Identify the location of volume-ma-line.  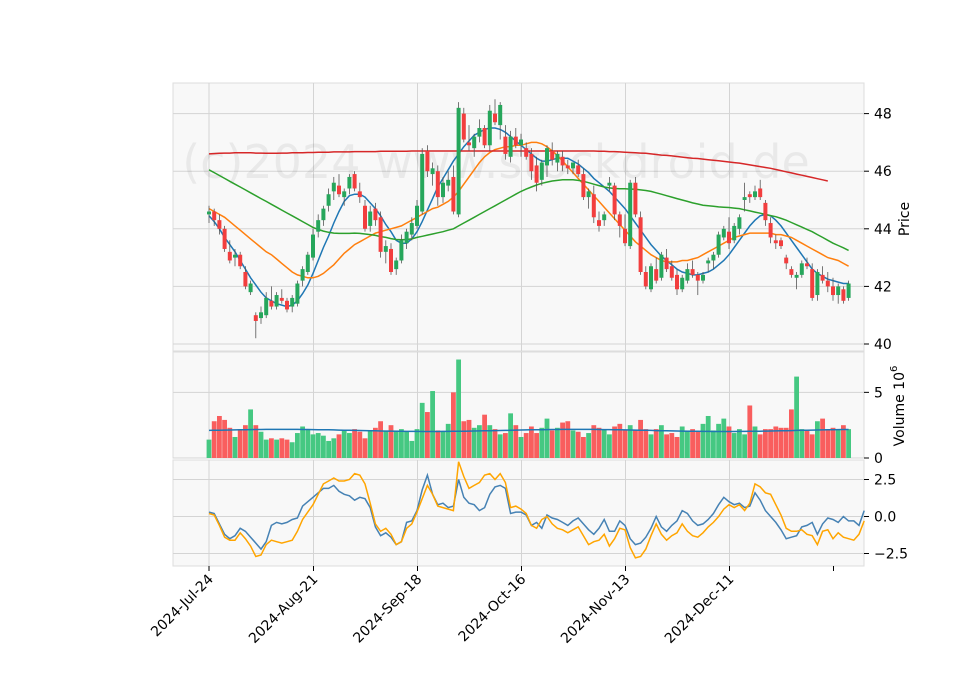
(528, 430).